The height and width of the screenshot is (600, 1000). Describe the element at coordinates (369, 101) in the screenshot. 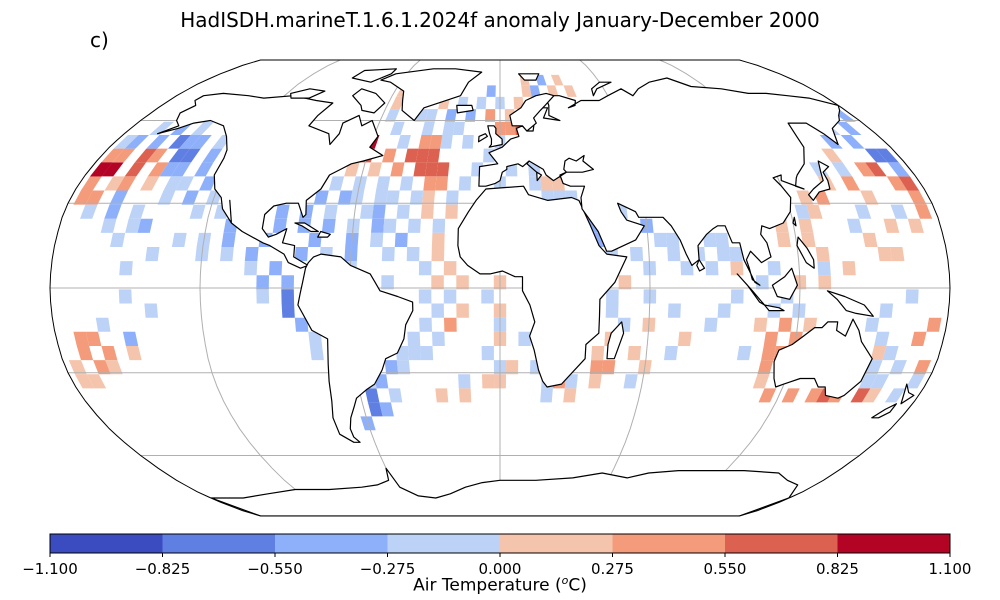

I see `land-baffin` at that location.